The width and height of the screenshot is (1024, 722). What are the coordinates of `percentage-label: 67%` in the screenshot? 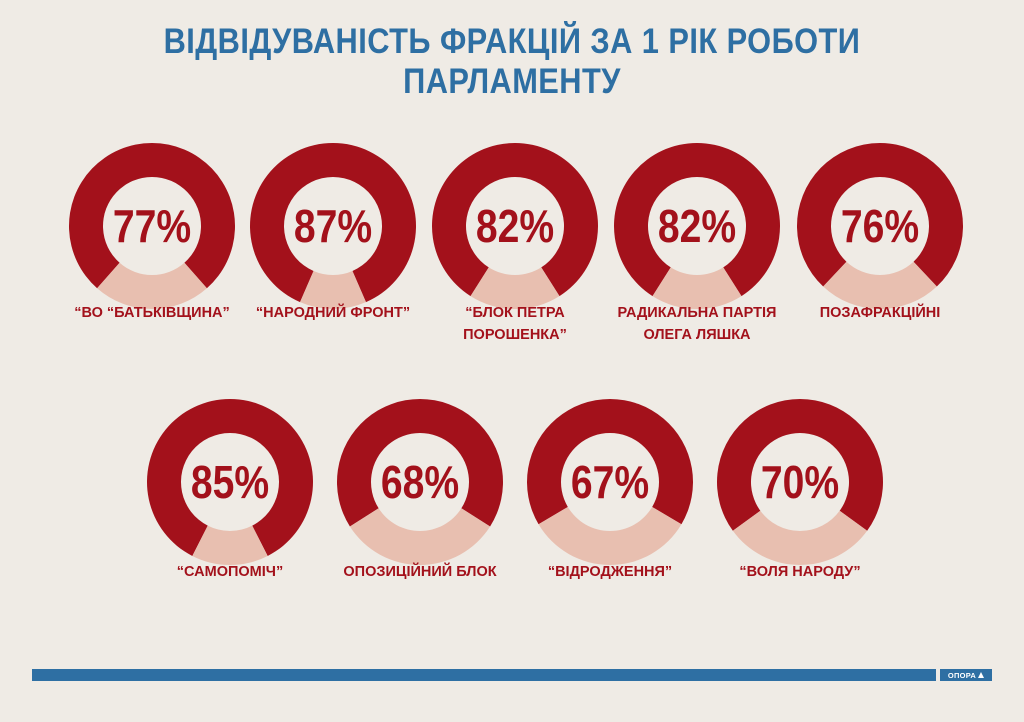 It's located at (610, 482).